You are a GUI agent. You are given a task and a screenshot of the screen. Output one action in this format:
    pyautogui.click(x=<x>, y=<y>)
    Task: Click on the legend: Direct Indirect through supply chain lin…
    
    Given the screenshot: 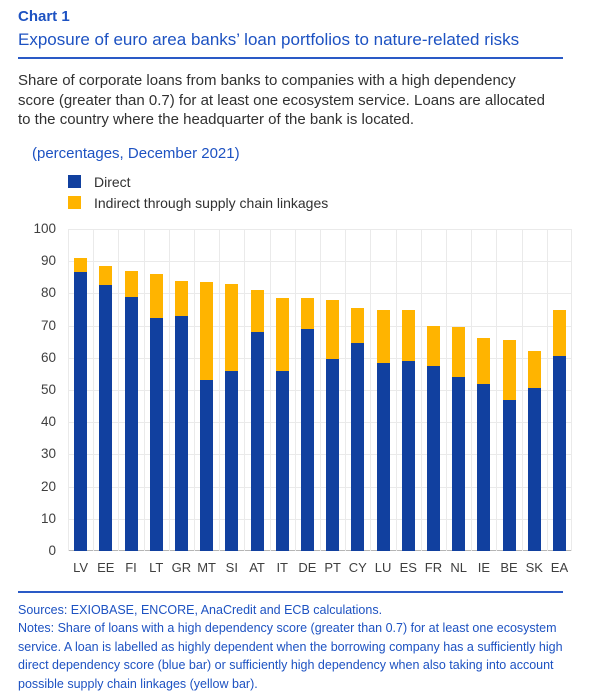 What is the action you would take?
    pyautogui.click(x=198, y=192)
    